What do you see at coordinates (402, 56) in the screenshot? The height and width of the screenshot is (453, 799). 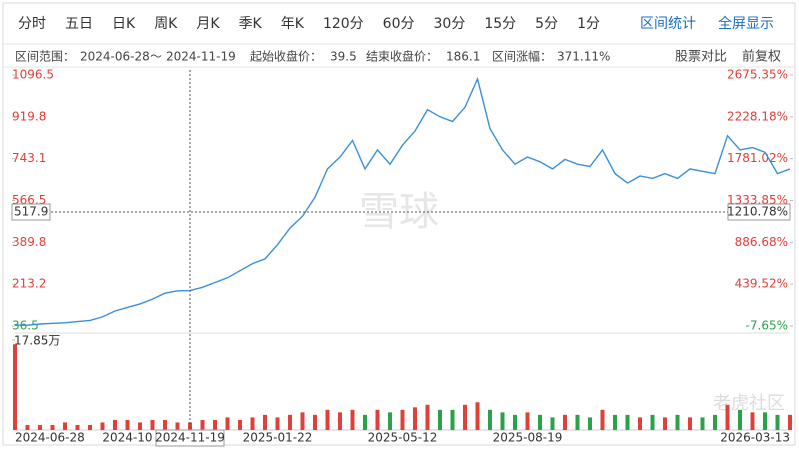 I see `end-label: 结束收盘价：` at bounding box center [402, 56].